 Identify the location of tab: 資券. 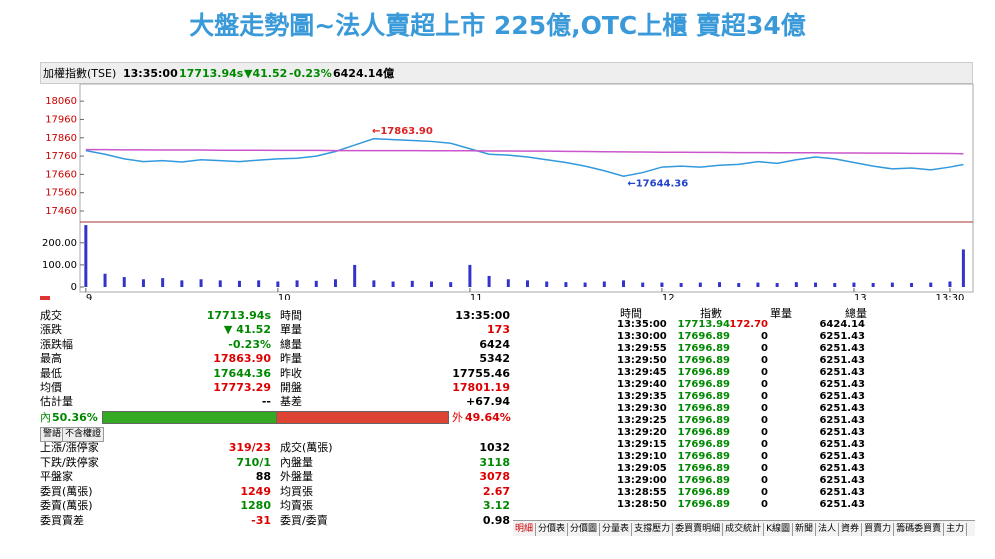
(851, 529).